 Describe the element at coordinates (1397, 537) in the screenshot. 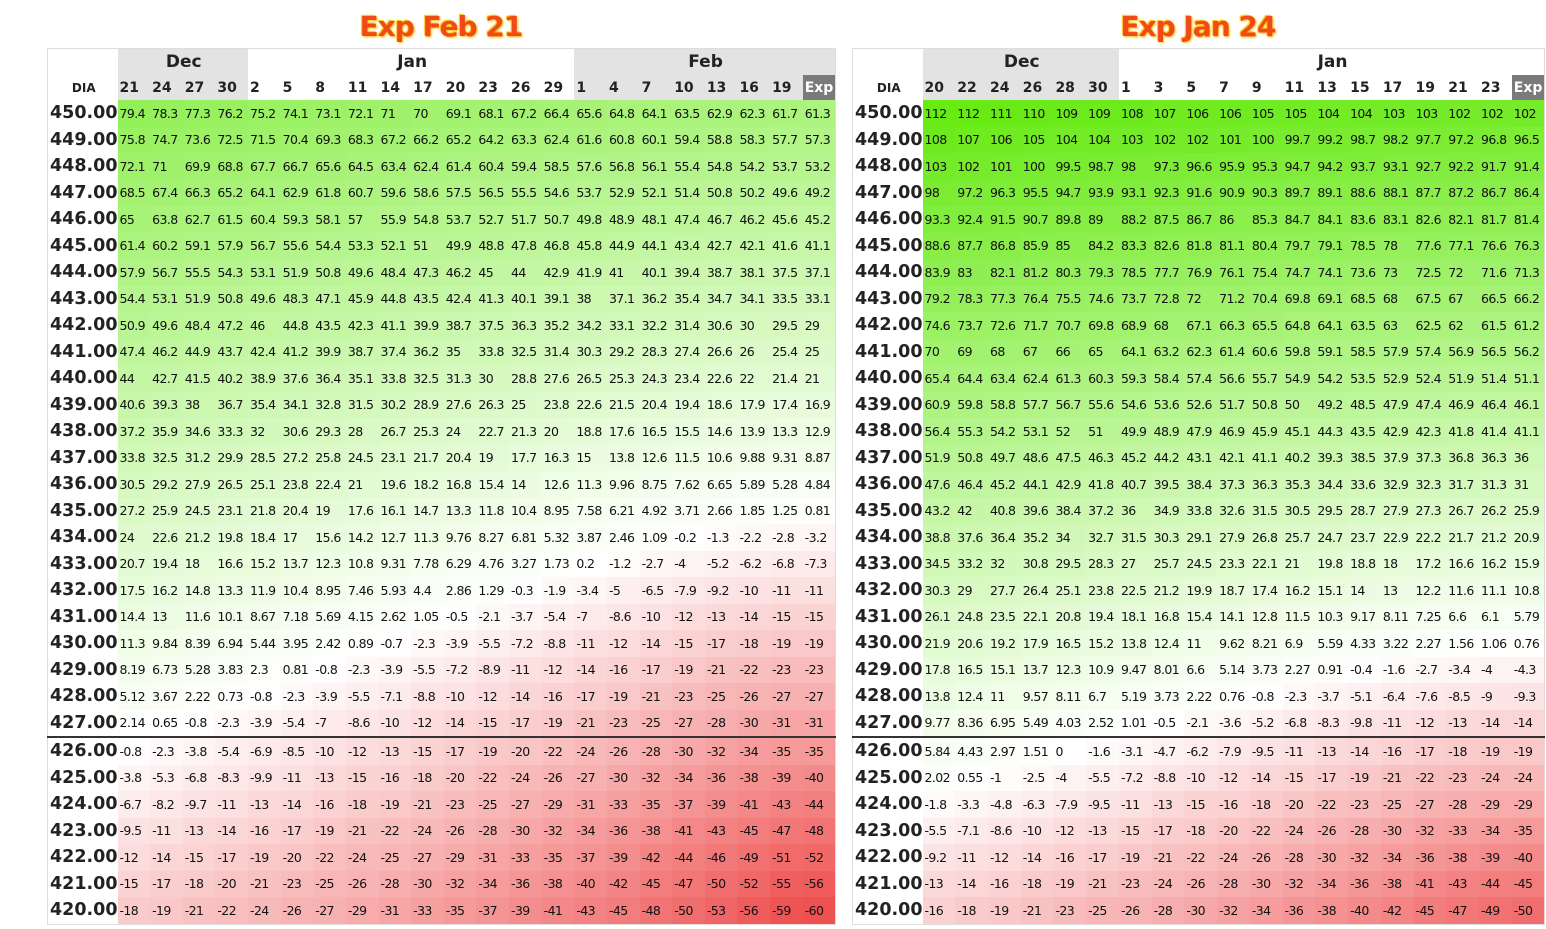

I see `cell-value: 22.9` at that location.